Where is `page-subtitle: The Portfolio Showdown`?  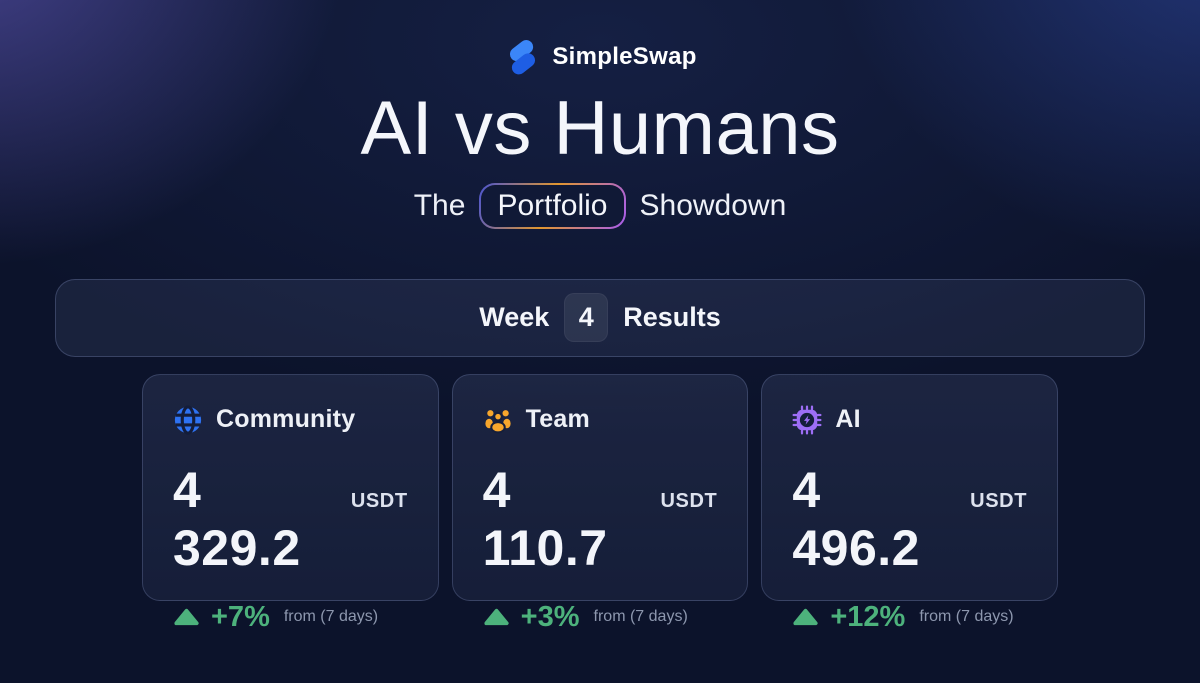
page-subtitle: The Portfolio Showdown is located at coordinates (600, 206).